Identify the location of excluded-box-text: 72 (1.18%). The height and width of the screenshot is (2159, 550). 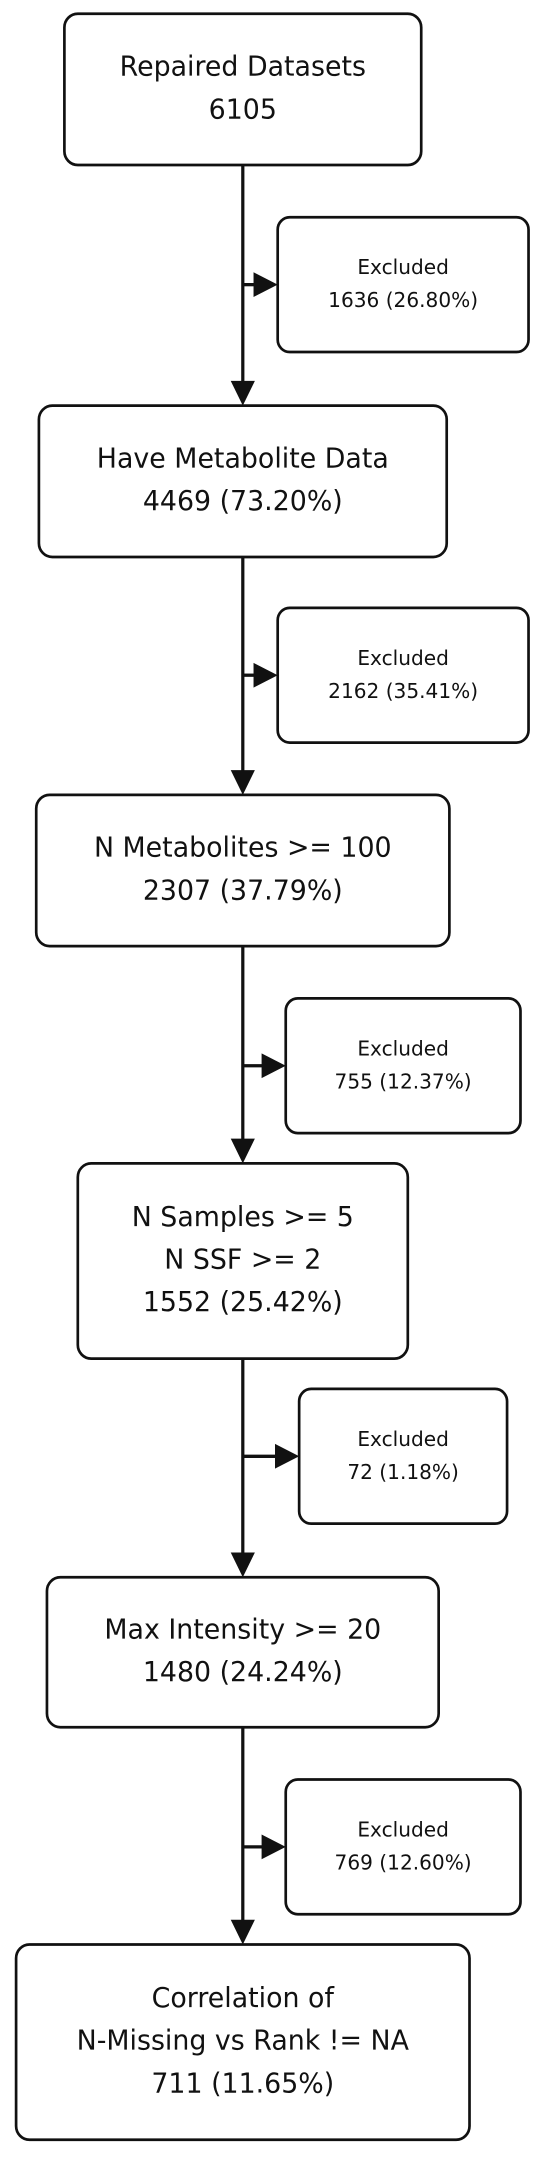
(403, 1472).